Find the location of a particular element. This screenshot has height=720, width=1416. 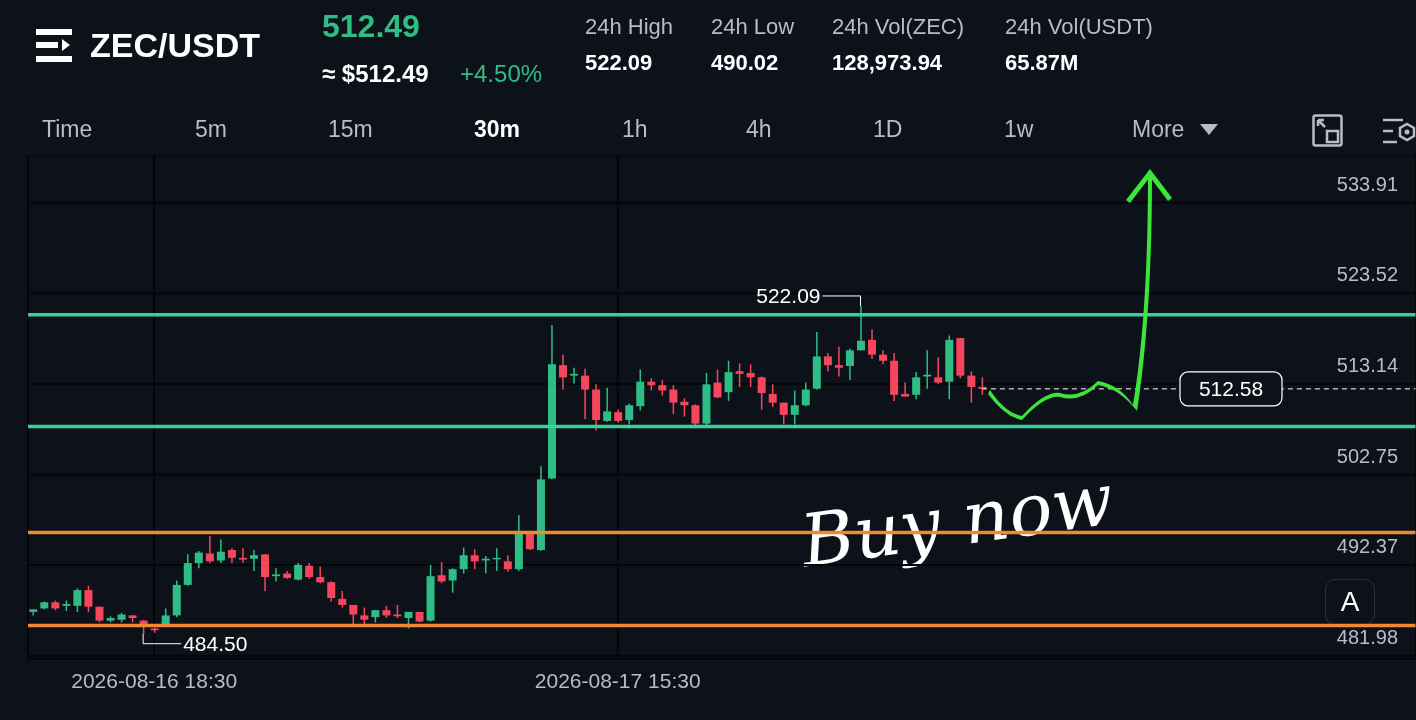

text: Time is located at coordinates (67, 129).